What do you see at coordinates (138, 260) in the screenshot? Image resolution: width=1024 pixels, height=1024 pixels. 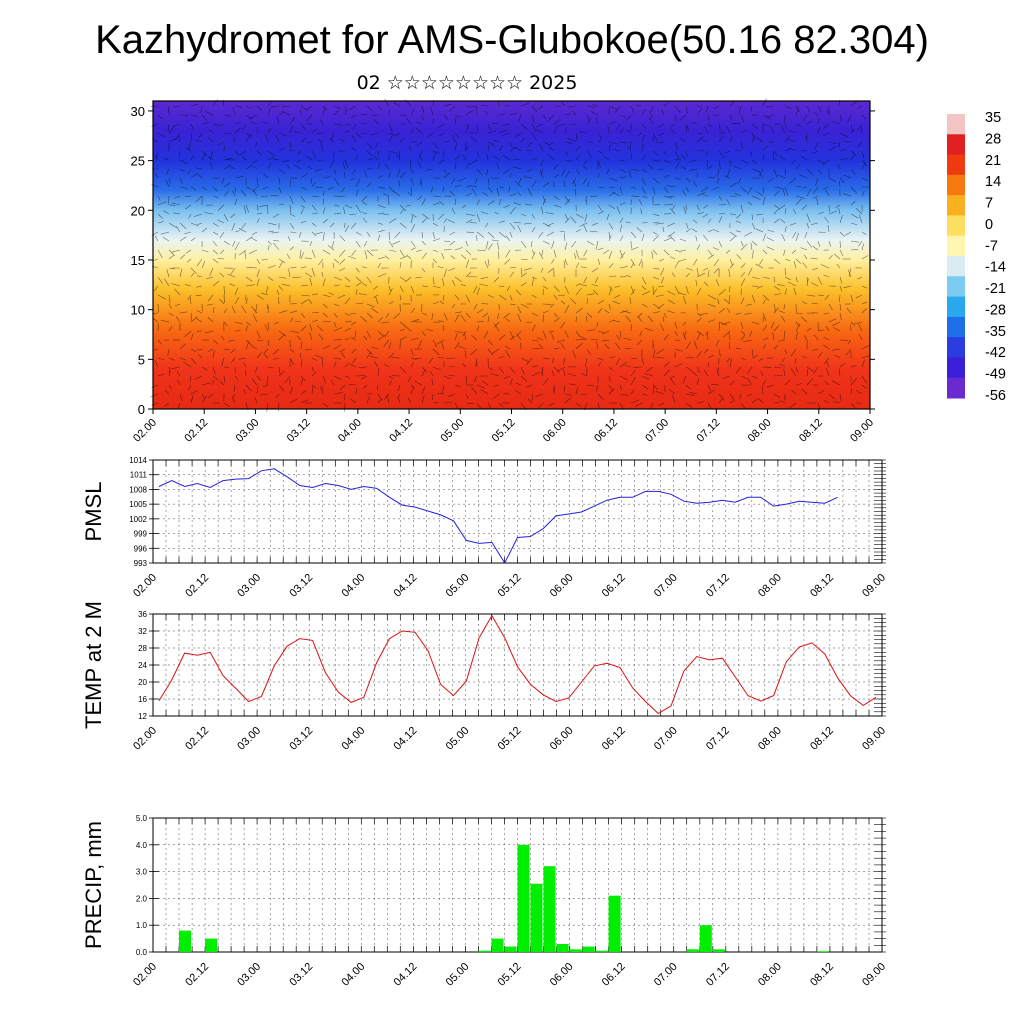 I see `profile-y-tick-label: 15` at bounding box center [138, 260].